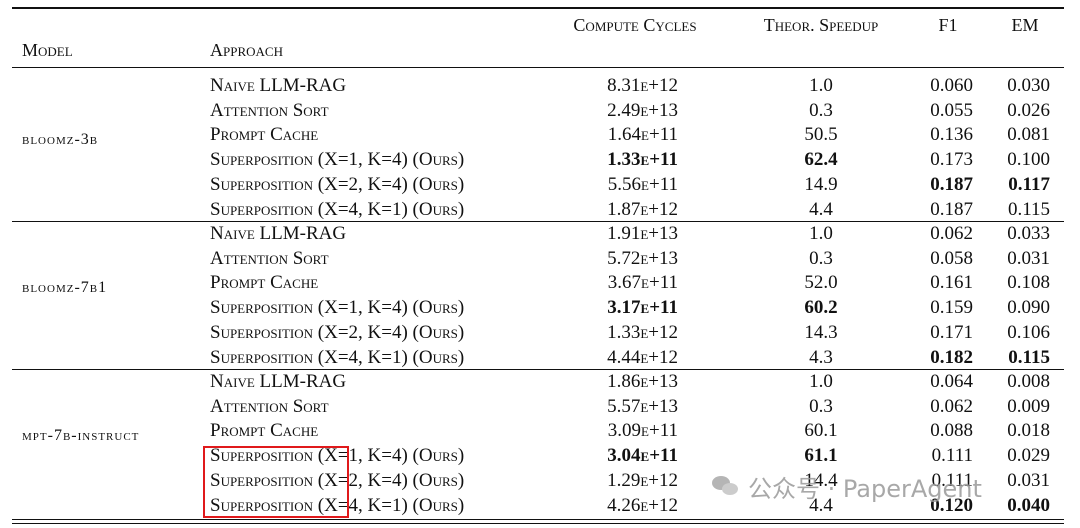 The image size is (1080, 528). What do you see at coordinates (1028, 233) in the screenshot?
I see `cell-em: 0.033` at bounding box center [1028, 233].